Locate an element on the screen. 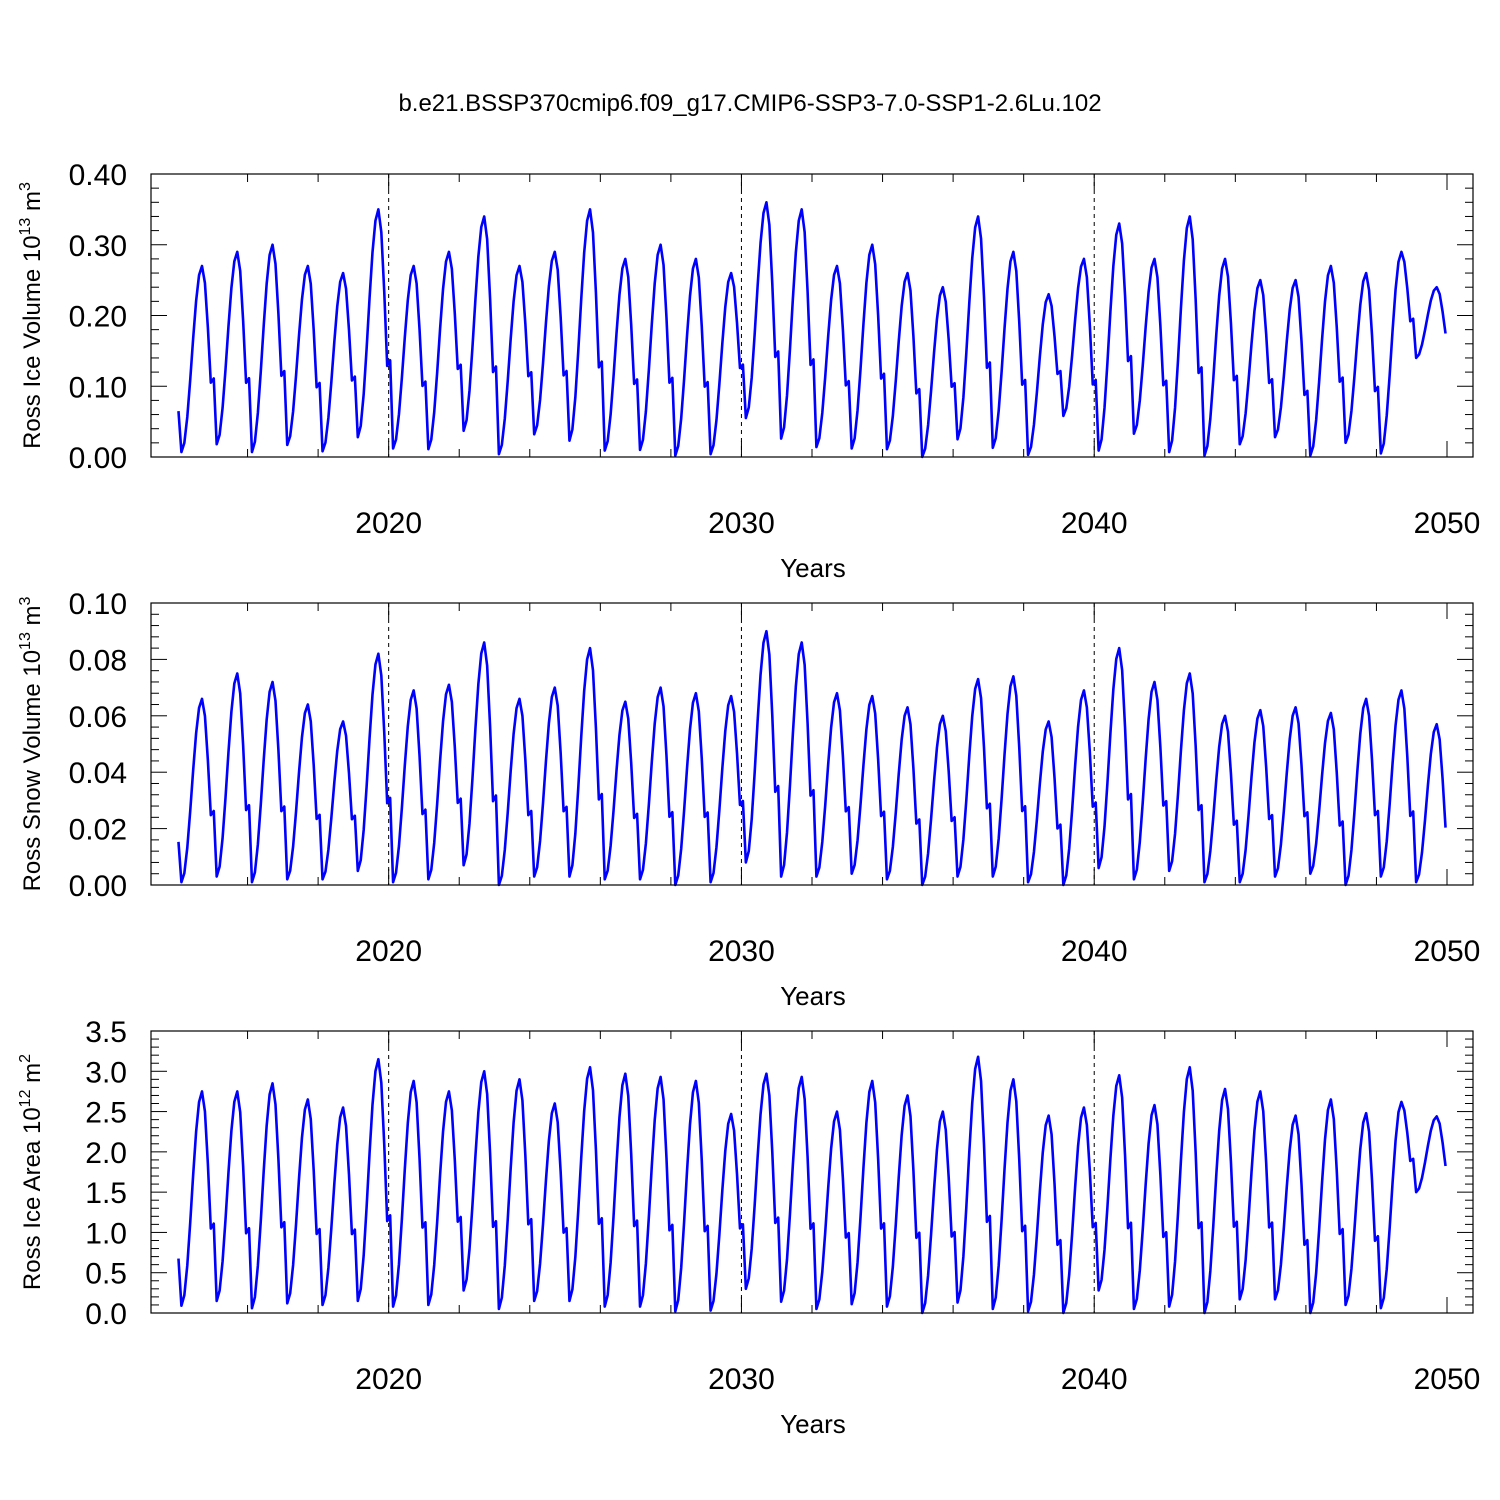  y-axis-label: Ross Ice Volume 1013 m3 is located at coordinates (31, 315).